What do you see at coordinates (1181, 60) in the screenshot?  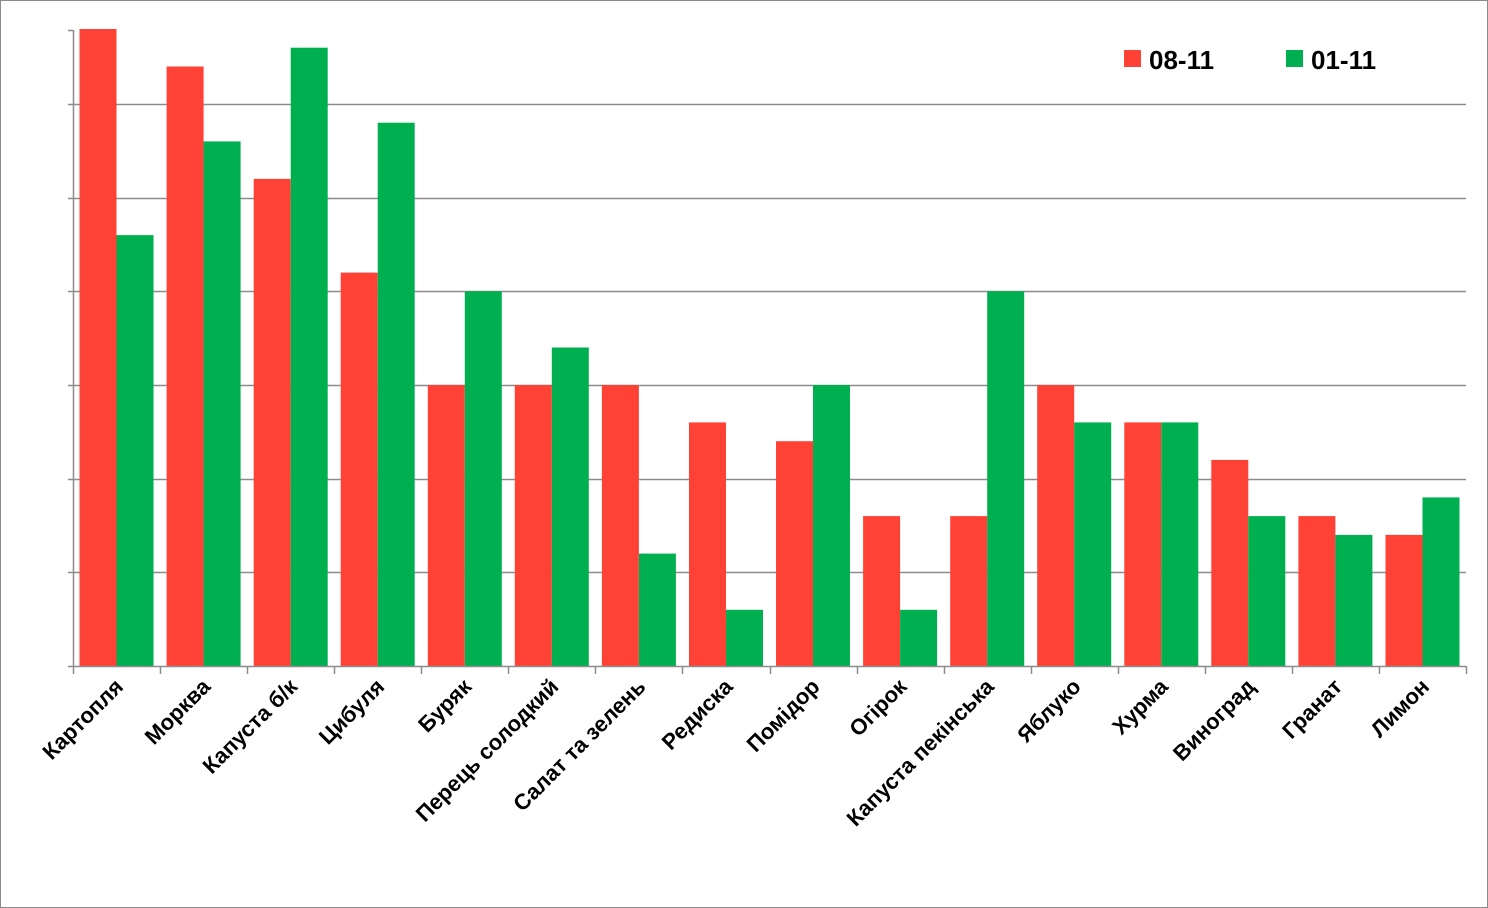 I see `legend-label: 08-11` at bounding box center [1181, 60].